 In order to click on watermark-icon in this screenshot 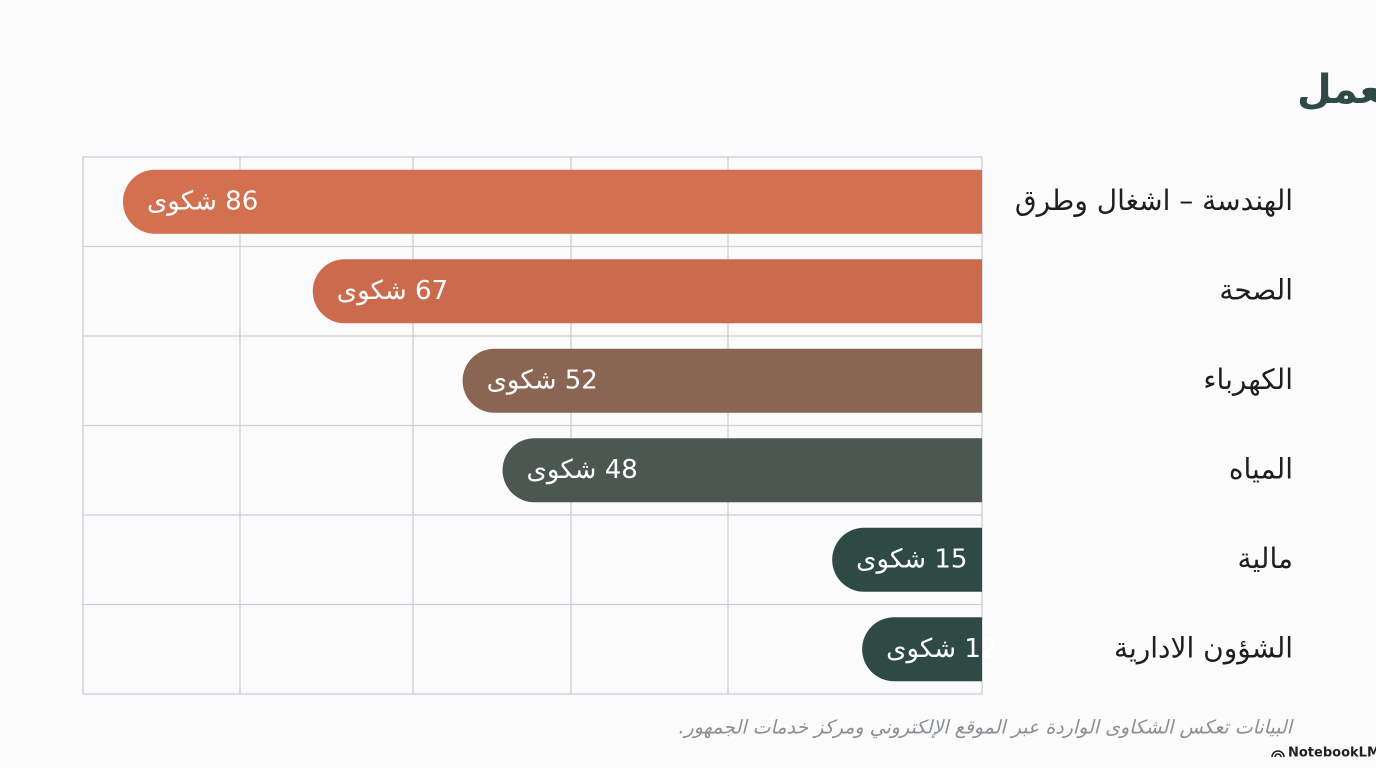, I will do `click(1278, 754)`.